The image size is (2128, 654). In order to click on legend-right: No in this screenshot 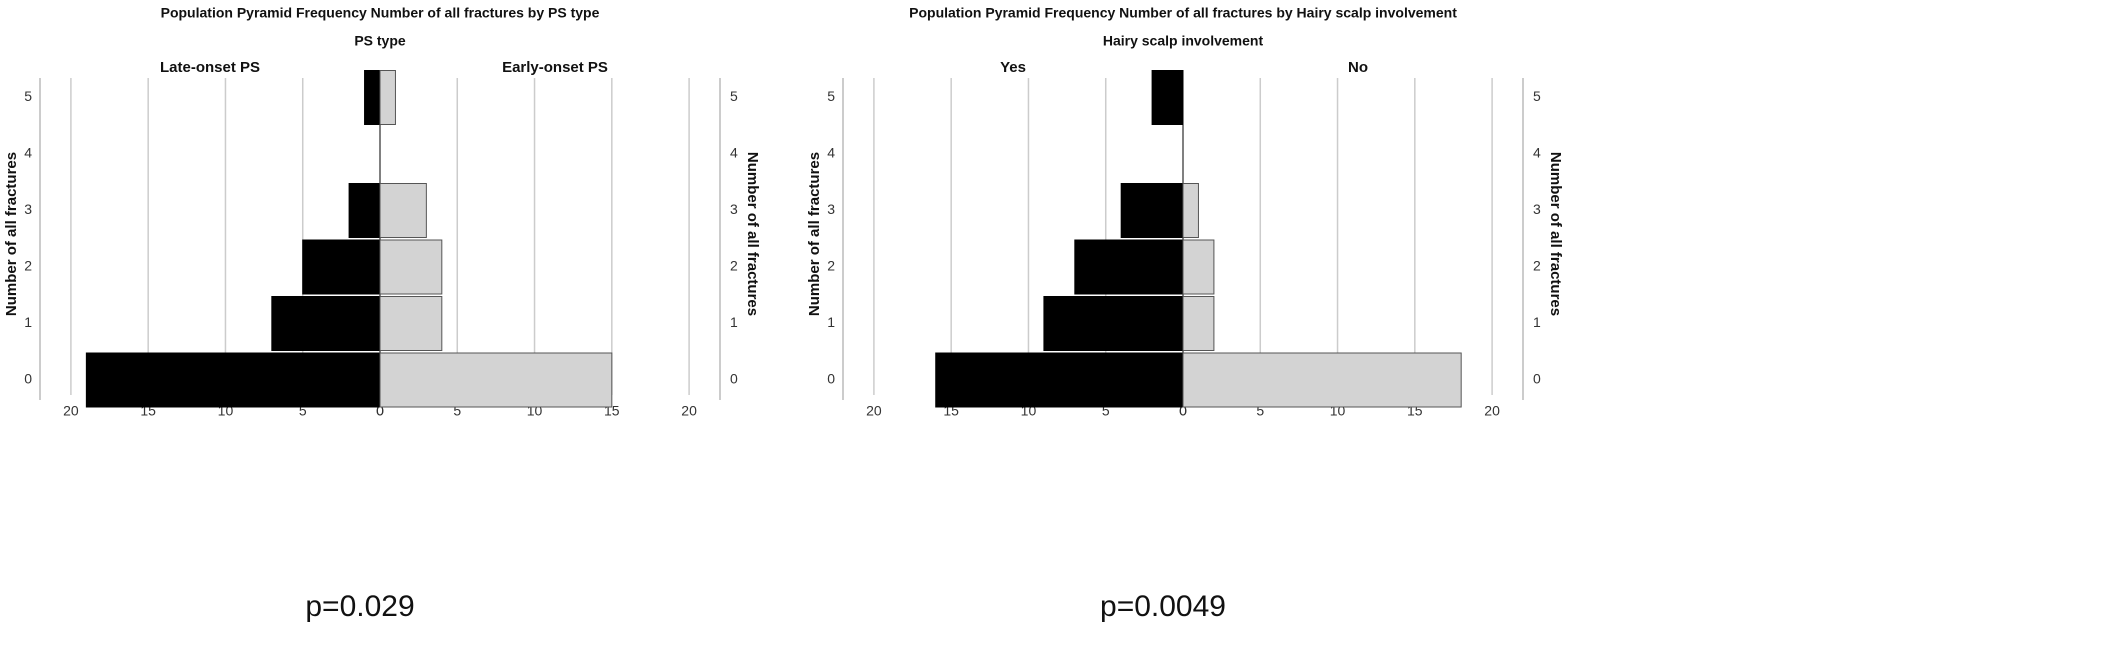, I will do `click(1358, 67)`.